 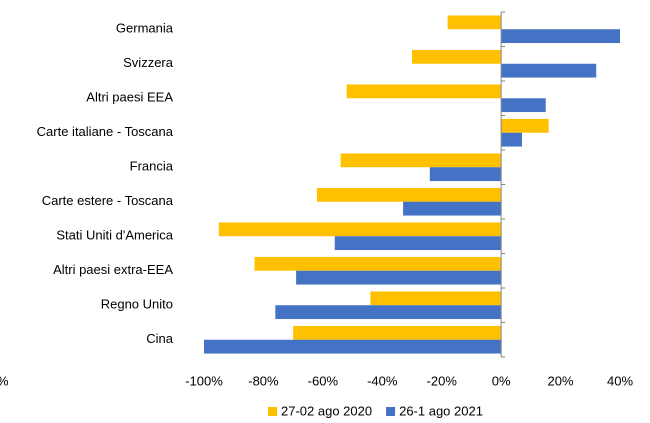 What do you see at coordinates (129, 97) in the screenshot?
I see `y-tick-label: Altri paesi EEA` at bounding box center [129, 97].